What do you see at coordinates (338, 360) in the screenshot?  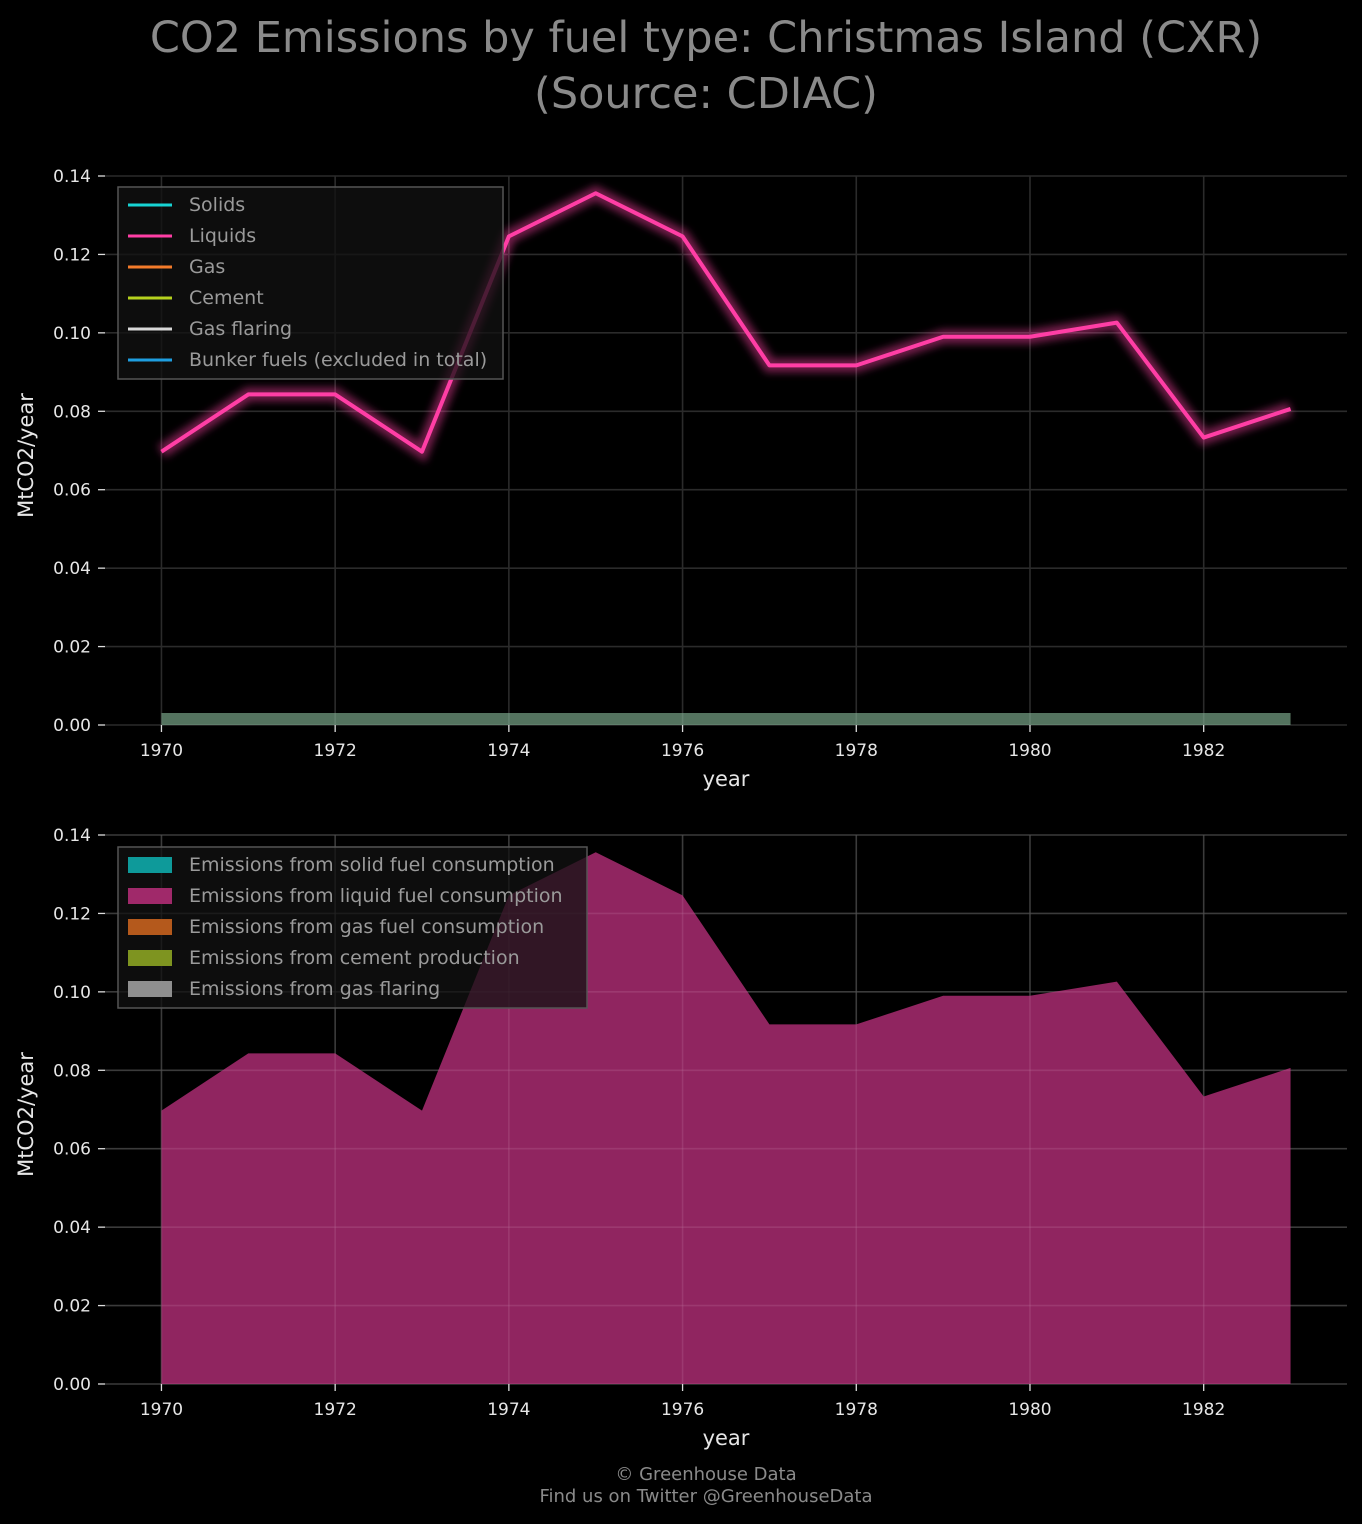 I see `legend-label: Bunker fuels (excluded in total)` at bounding box center [338, 360].